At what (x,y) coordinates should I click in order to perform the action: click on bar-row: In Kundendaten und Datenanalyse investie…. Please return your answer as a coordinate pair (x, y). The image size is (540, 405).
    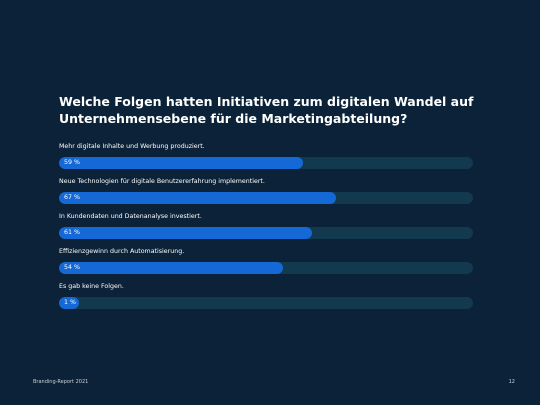
    Looking at the image, I should click on (266, 230).